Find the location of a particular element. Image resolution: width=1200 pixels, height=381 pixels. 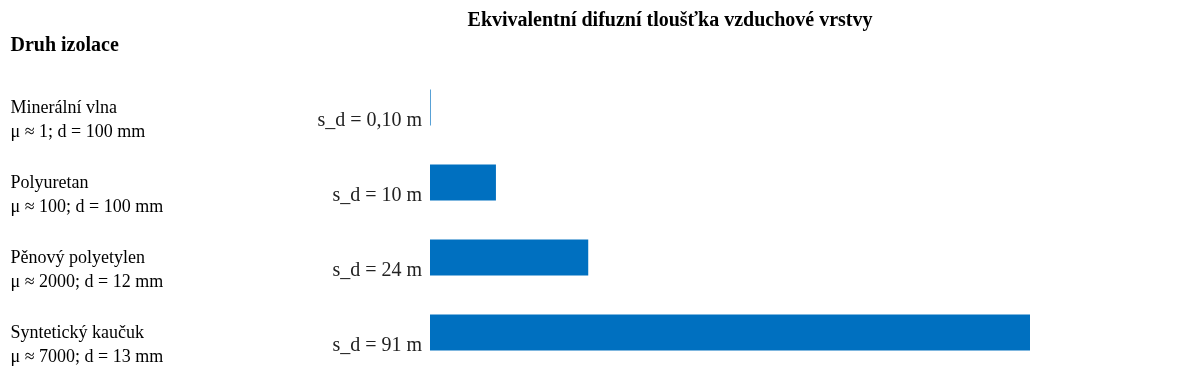

data-label: s_d = 10 m is located at coordinates (377, 193).